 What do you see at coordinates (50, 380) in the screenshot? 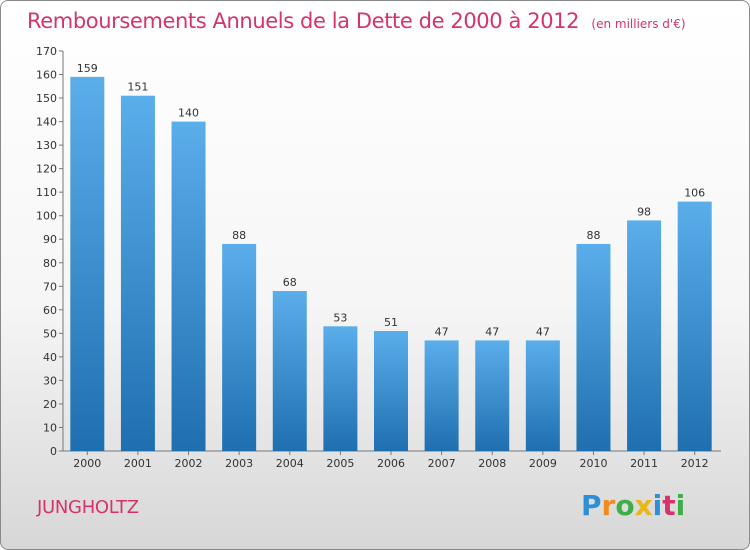
I see `y-tick-label: 30` at bounding box center [50, 380].